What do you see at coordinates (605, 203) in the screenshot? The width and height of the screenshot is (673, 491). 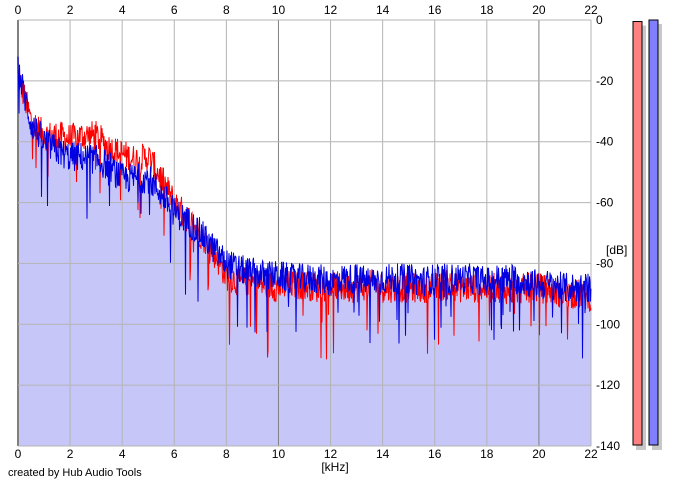 I see `y-tick-label: -60` at bounding box center [605, 203].